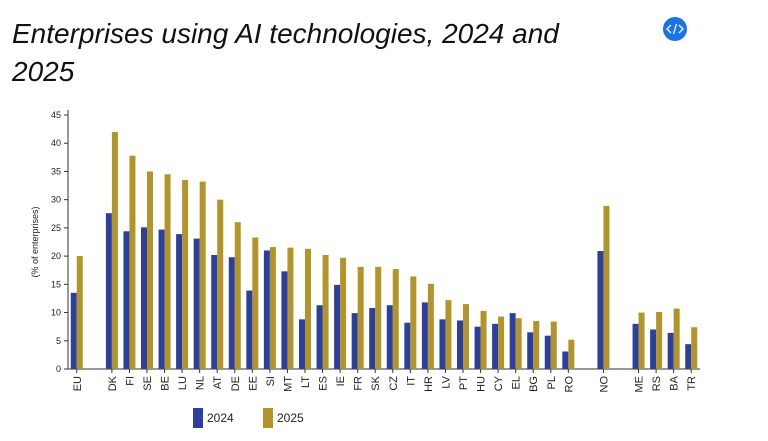  What do you see at coordinates (236, 383) in the screenshot?
I see `x-tick-label: DE` at bounding box center [236, 383].